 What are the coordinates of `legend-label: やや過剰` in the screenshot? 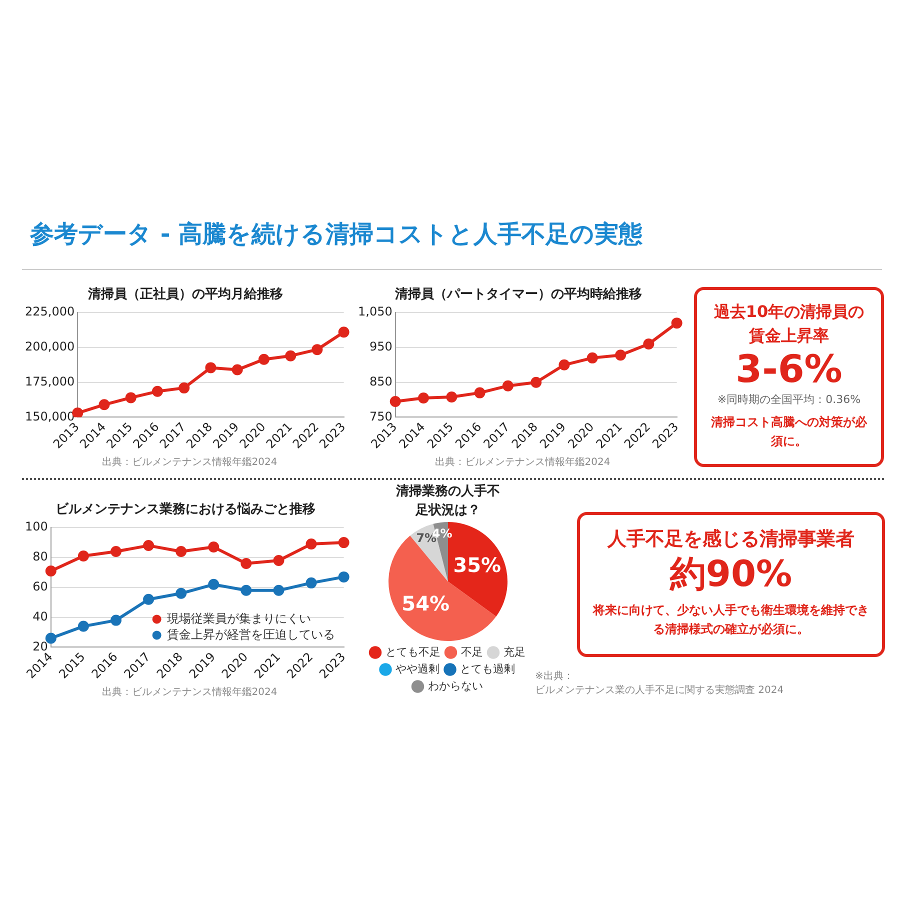 It's located at (418, 669).